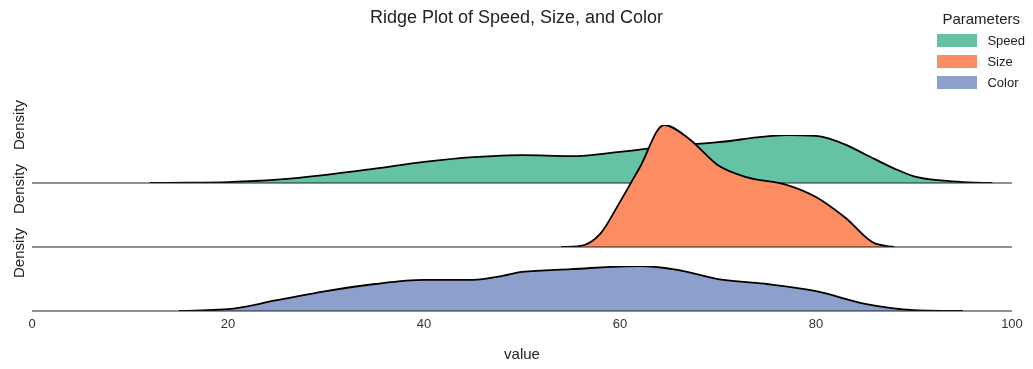 The image size is (1033, 369). Describe the element at coordinates (1012, 324) in the screenshot. I see `x-tick-label: 100` at that location.